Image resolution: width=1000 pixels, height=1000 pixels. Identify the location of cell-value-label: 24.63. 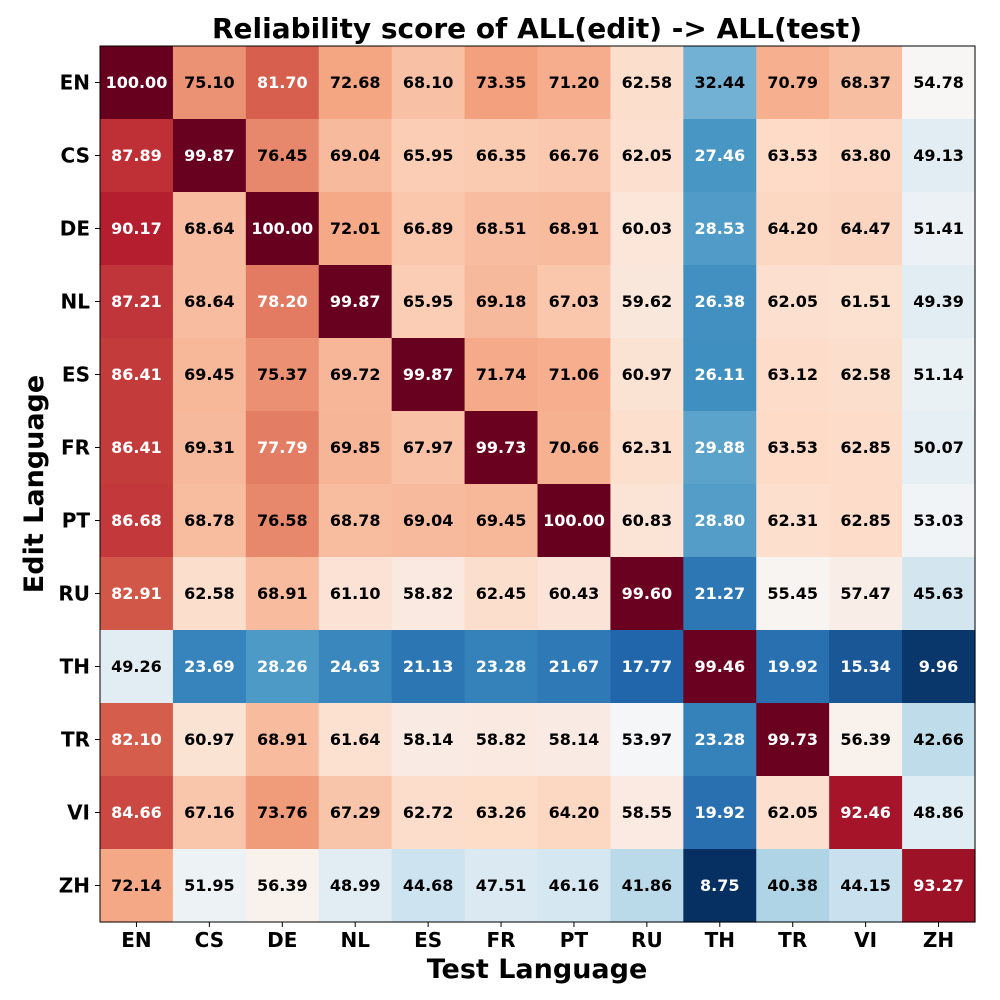
(355, 666).